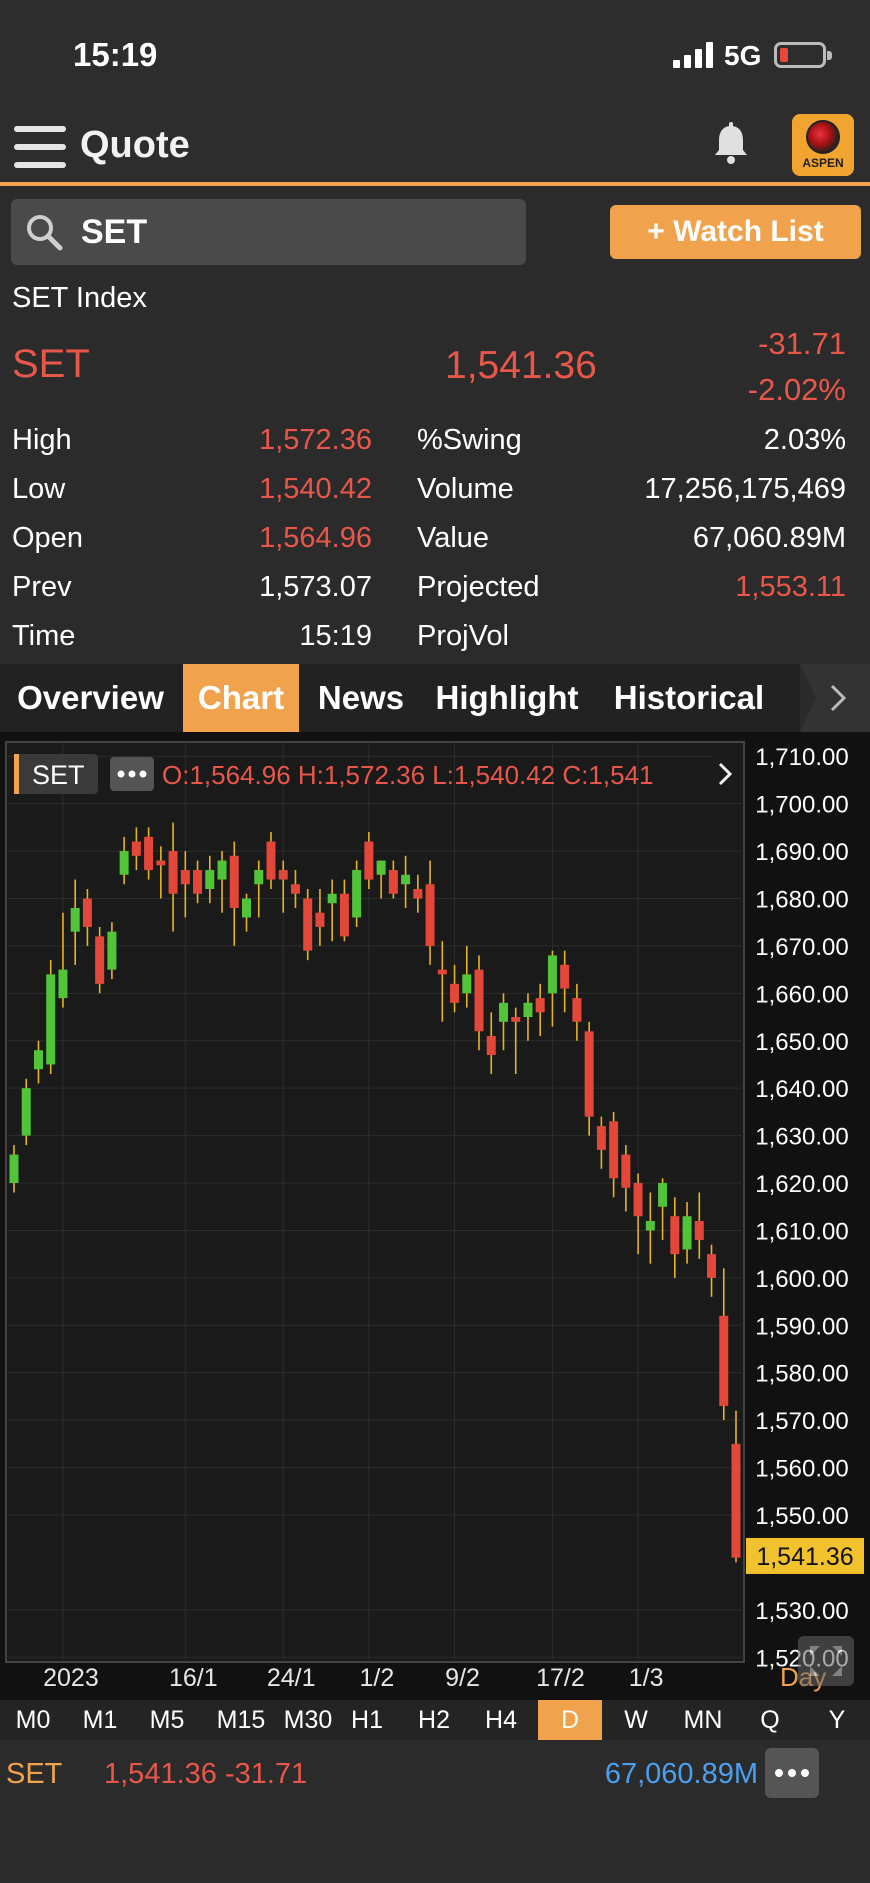 This screenshot has height=1883, width=870. What do you see at coordinates (114, 232) in the screenshot?
I see `search-input: SET` at bounding box center [114, 232].